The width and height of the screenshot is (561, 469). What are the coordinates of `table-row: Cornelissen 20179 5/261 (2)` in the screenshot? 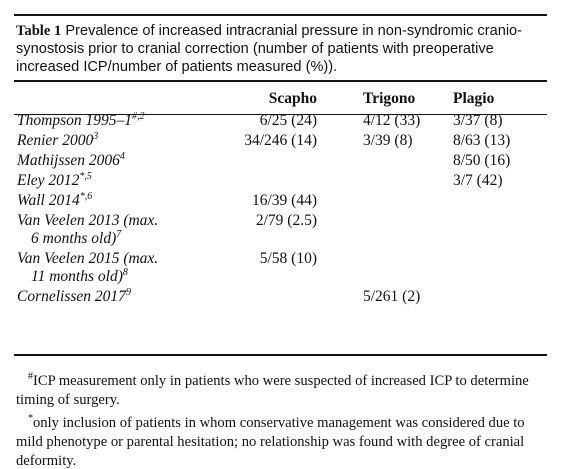 It's located at (280, 297).